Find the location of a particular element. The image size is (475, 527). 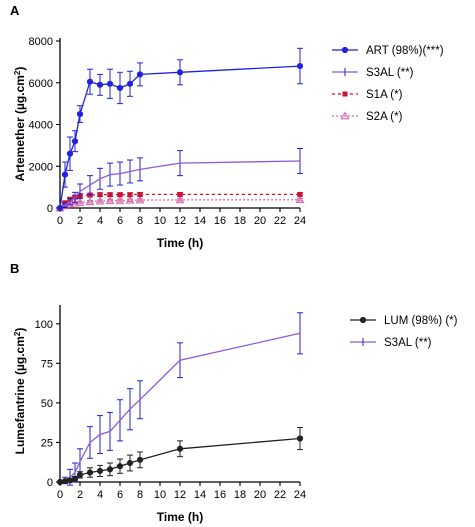

y-tick-label: 50 is located at coordinates (47, 404).